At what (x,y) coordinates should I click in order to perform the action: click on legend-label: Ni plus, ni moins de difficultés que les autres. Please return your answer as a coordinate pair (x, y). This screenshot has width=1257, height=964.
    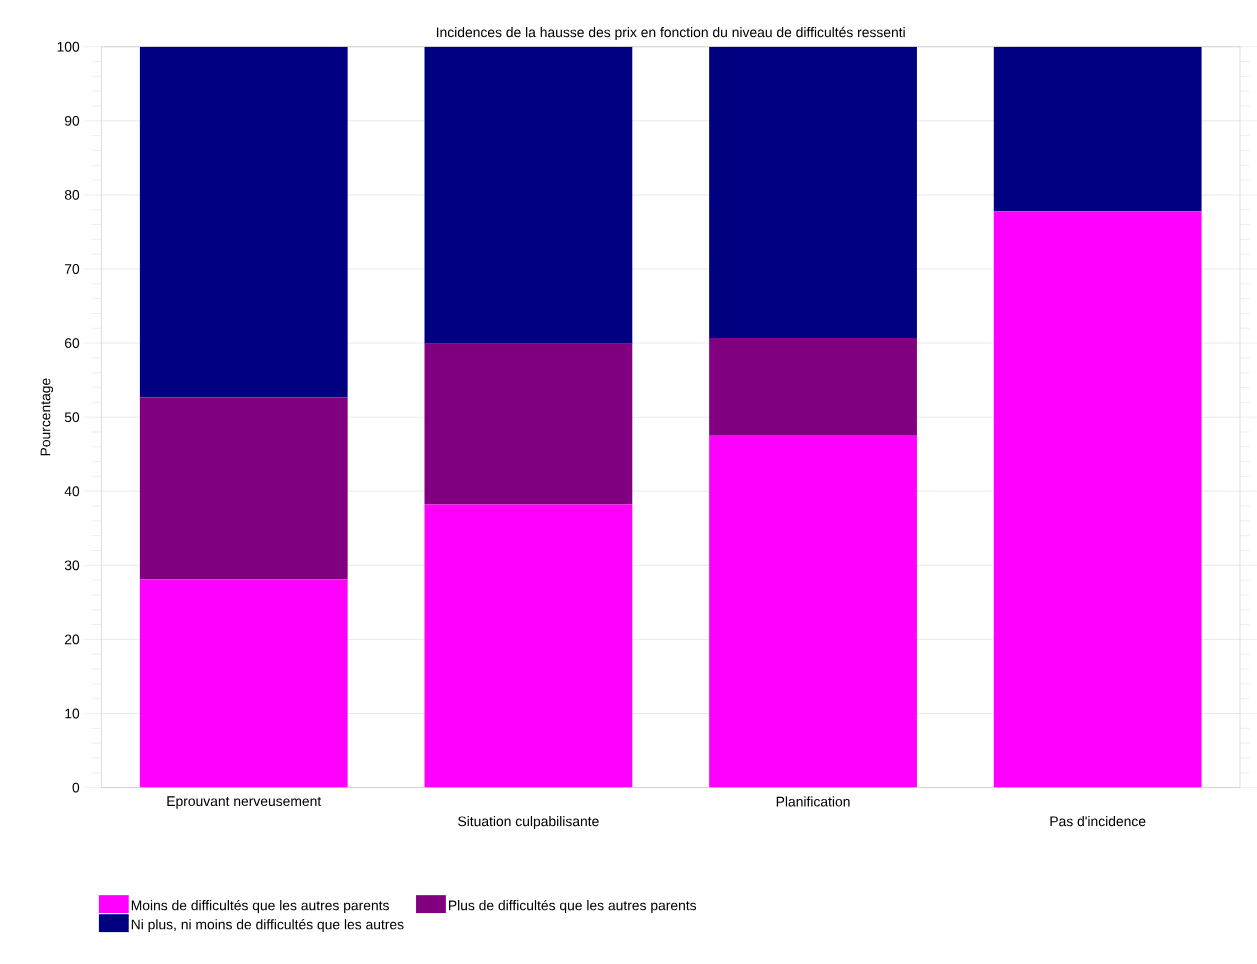
    Looking at the image, I should click on (267, 926).